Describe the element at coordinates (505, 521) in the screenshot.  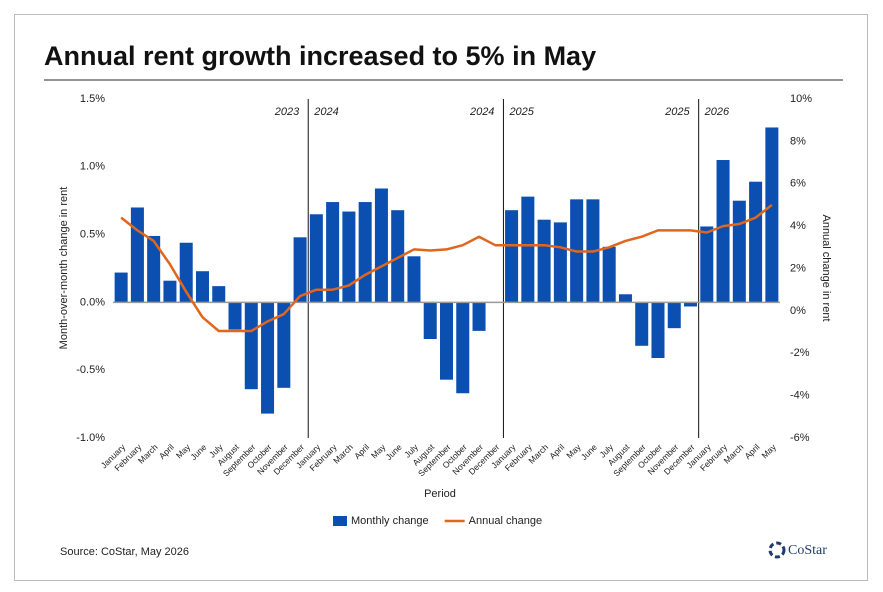
I see `legend-label: Annual change` at that location.